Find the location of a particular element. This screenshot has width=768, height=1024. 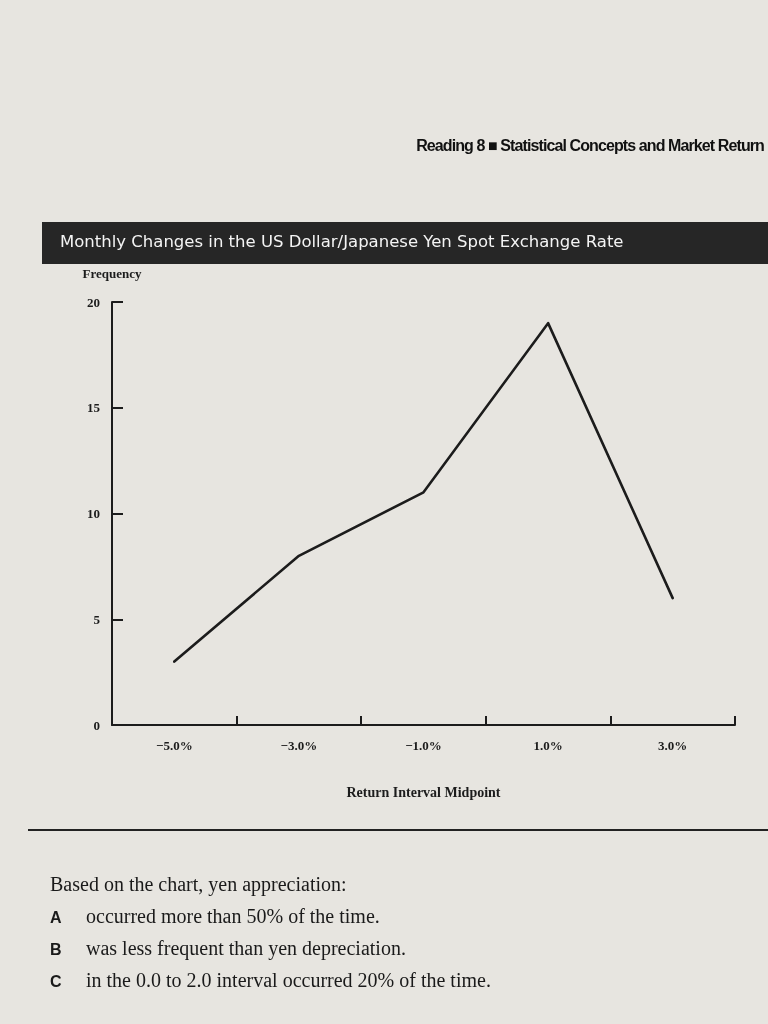

chart-title: Monthly Changes in the US Dollar/Japanese Yen Spot Exchange Rate is located at coordinates (342, 241).